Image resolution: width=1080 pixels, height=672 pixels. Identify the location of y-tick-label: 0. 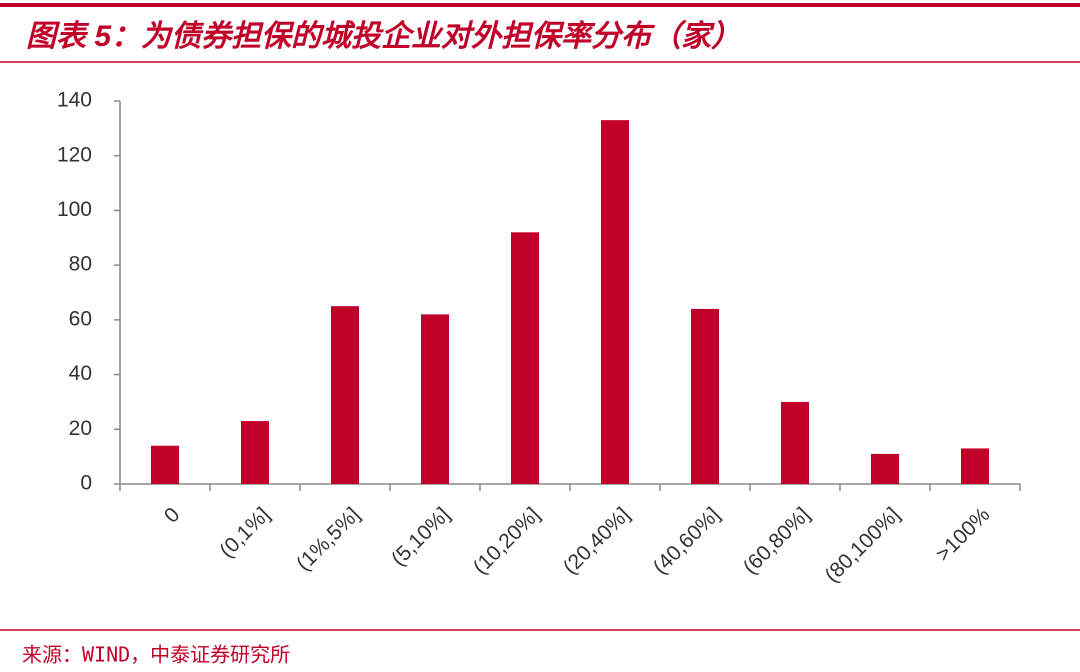
(86, 483).